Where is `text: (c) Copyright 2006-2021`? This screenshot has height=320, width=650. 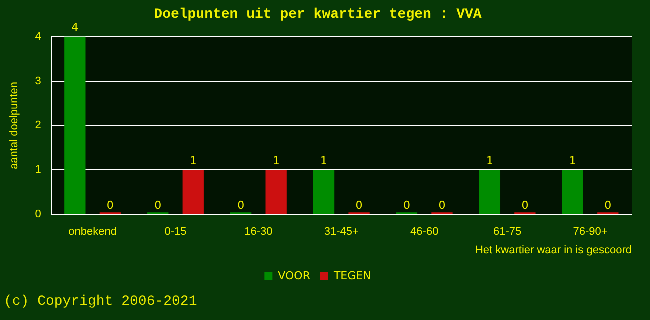 text: (c) Copyright 2006-2021 is located at coordinates (101, 302).